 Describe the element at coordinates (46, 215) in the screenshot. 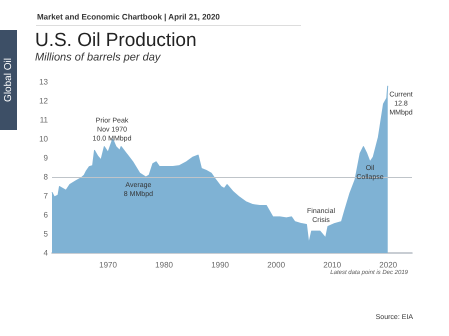

I see `y-tick-label: 6` at that location.